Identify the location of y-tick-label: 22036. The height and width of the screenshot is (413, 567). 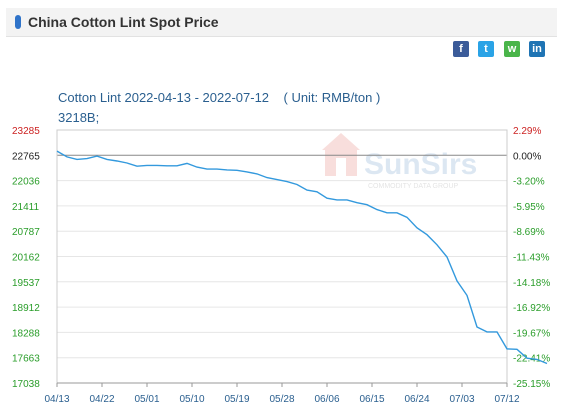
(26, 182).